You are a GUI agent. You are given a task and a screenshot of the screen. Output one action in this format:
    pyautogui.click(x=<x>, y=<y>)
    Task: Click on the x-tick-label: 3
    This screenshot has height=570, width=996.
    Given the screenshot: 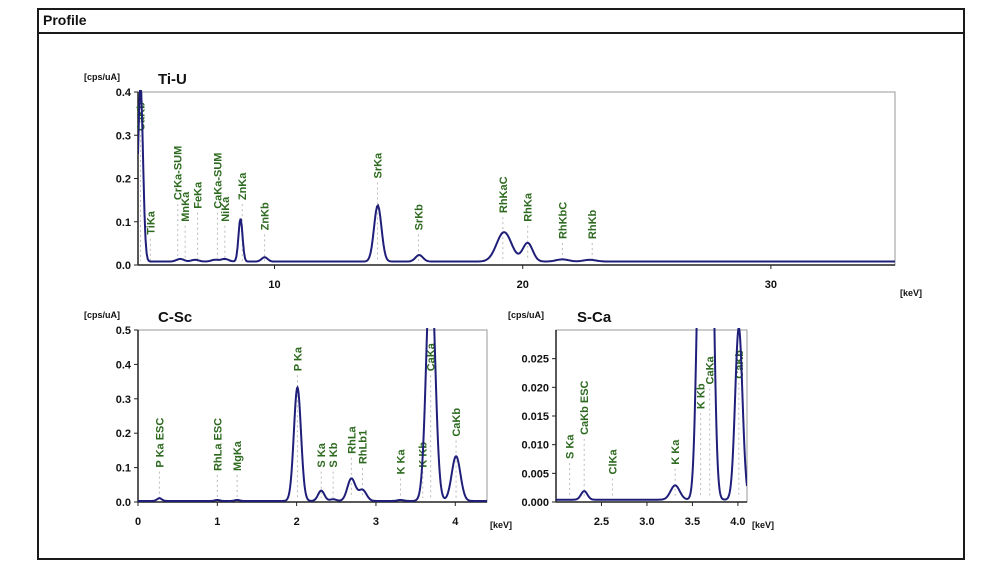 What is the action you would take?
    pyautogui.click(x=376, y=522)
    